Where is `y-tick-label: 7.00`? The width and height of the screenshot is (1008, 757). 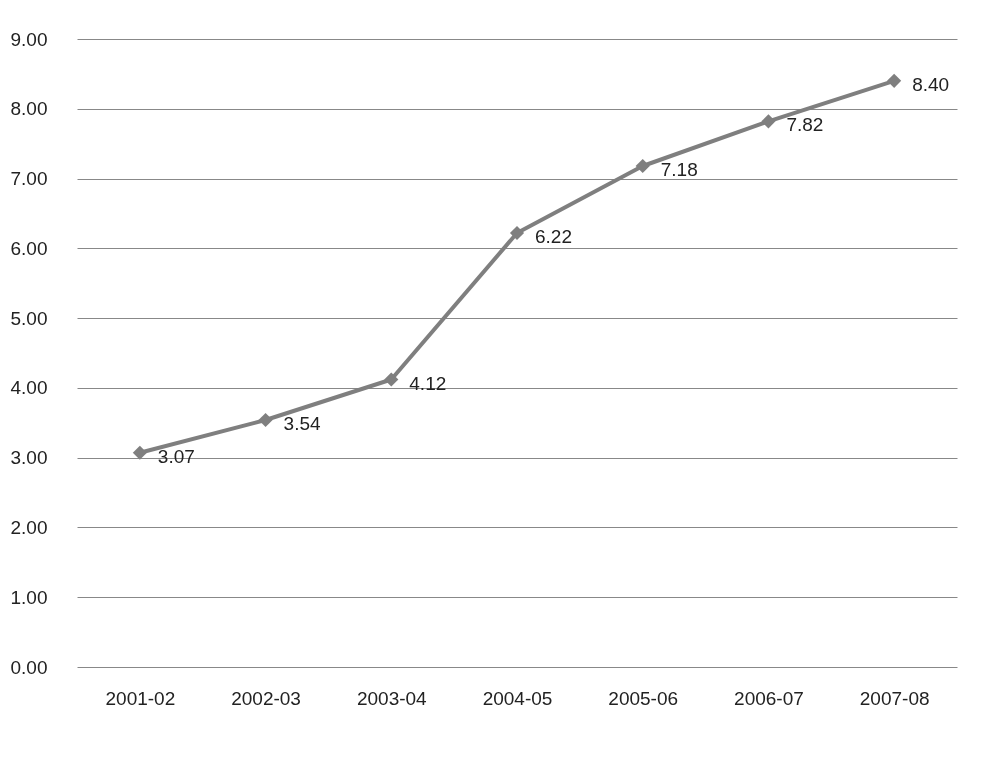
y-tick-label: 7.00 is located at coordinates (29, 179).